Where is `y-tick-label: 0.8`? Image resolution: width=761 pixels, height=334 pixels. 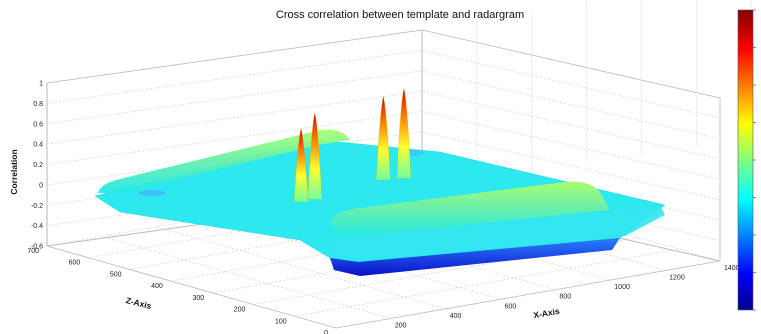
y-tick-label: 0.8 is located at coordinates (38, 104).